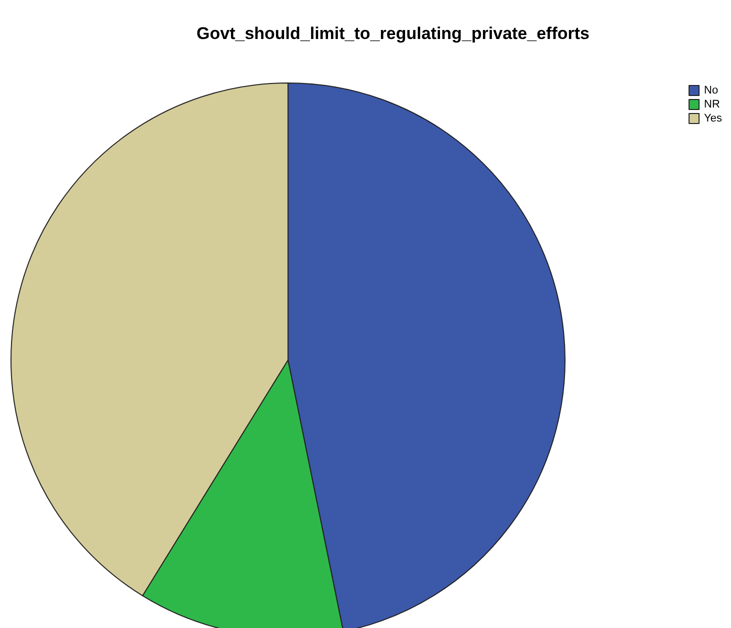 Image resolution: width=731 pixels, height=628 pixels. I want to click on chart-title: Govt_should_limit_to_regulating_private_efforts, so click(393, 33).